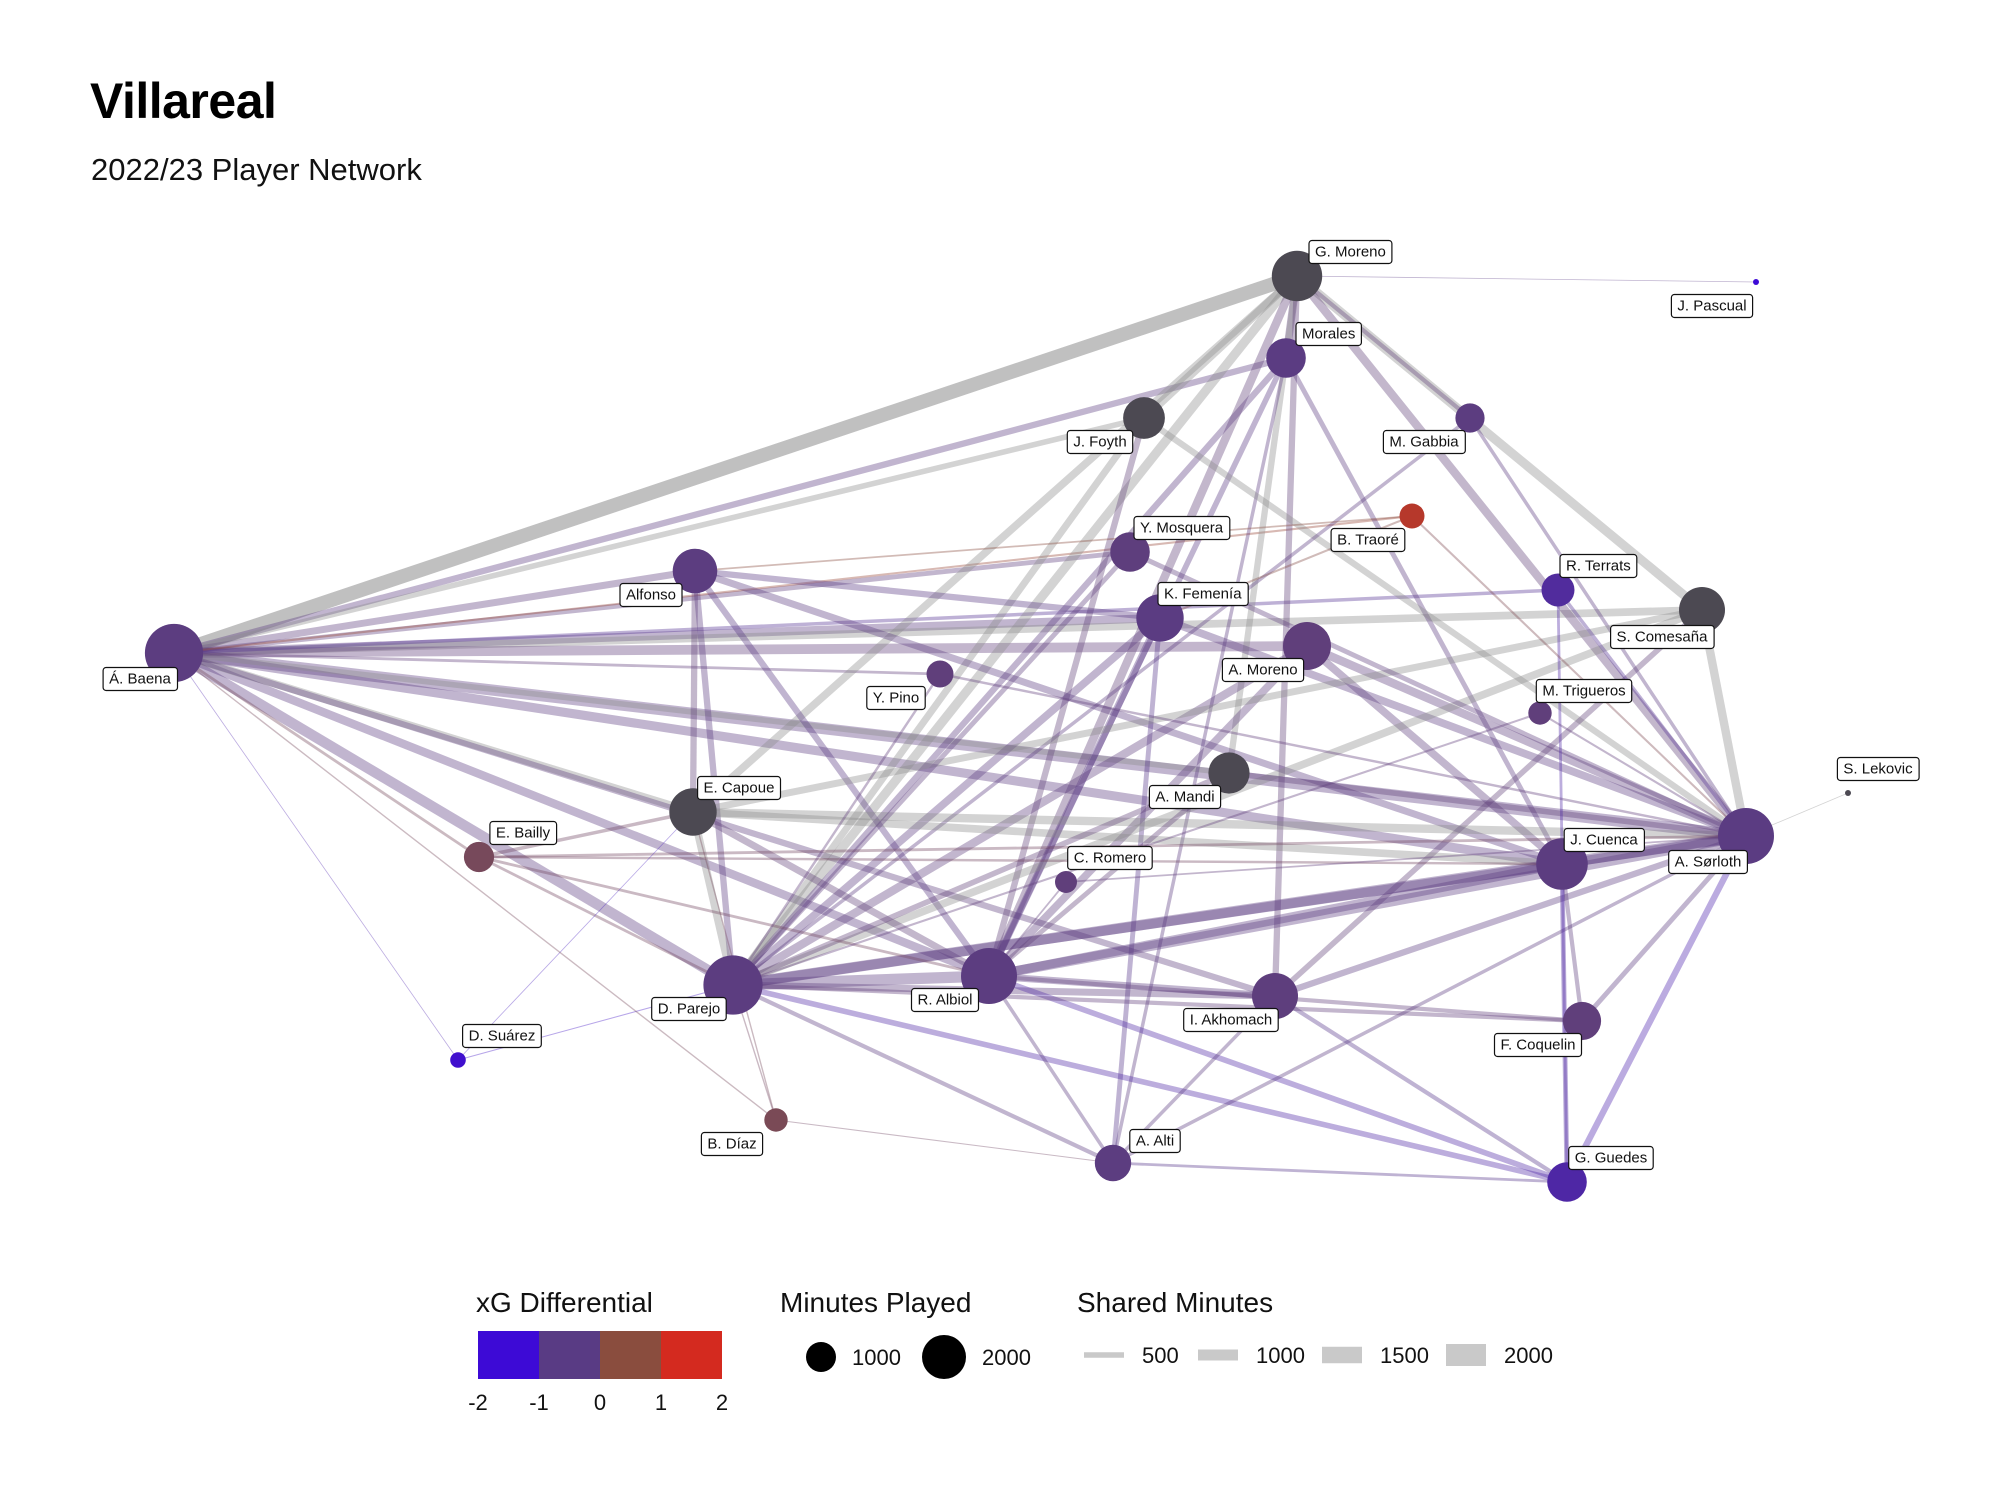 The width and height of the screenshot is (2000, 1500). Describe the element at coordinates (479, 857) in the screenshot. I see `node-e-bailly` at that location.